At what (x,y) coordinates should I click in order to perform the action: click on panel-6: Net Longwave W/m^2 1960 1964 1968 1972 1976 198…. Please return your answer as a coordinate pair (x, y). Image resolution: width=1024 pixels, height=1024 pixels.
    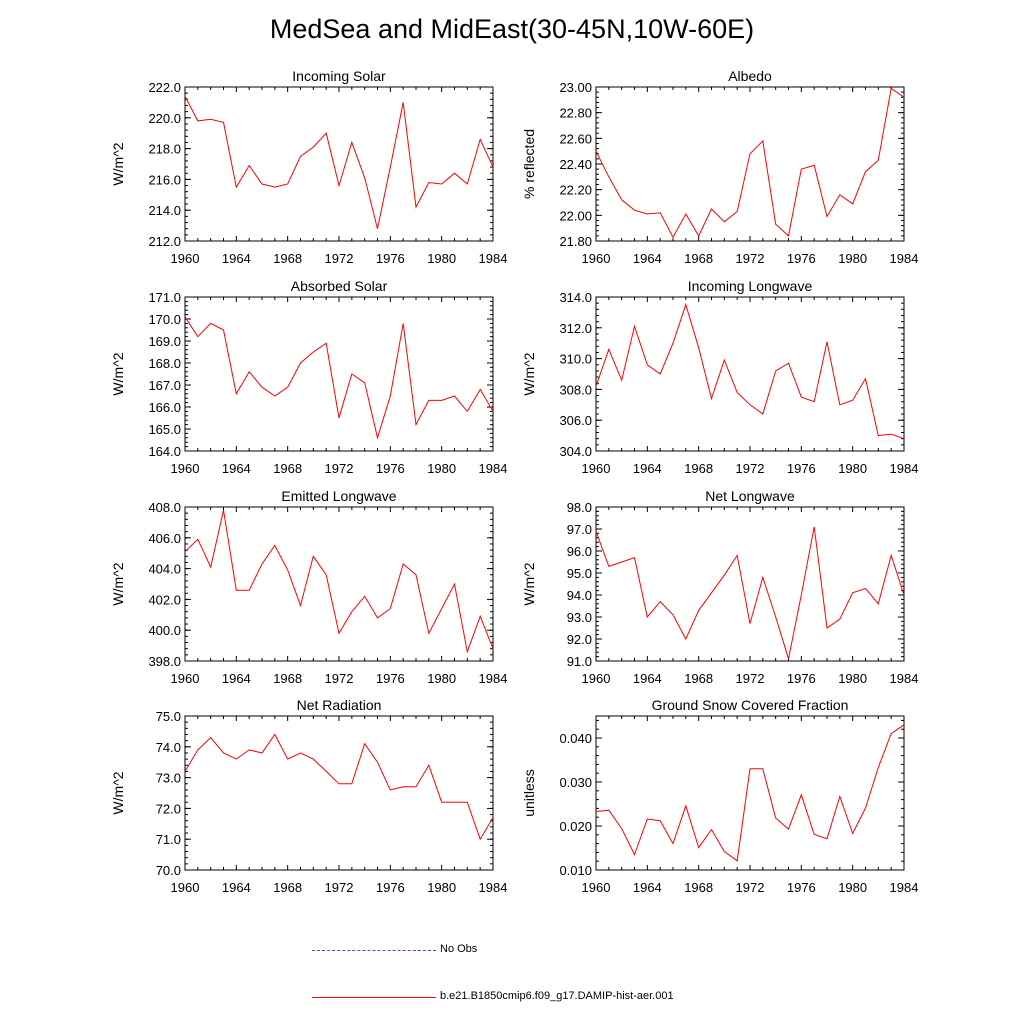
    Looking at the image, I should click on (719, 587).